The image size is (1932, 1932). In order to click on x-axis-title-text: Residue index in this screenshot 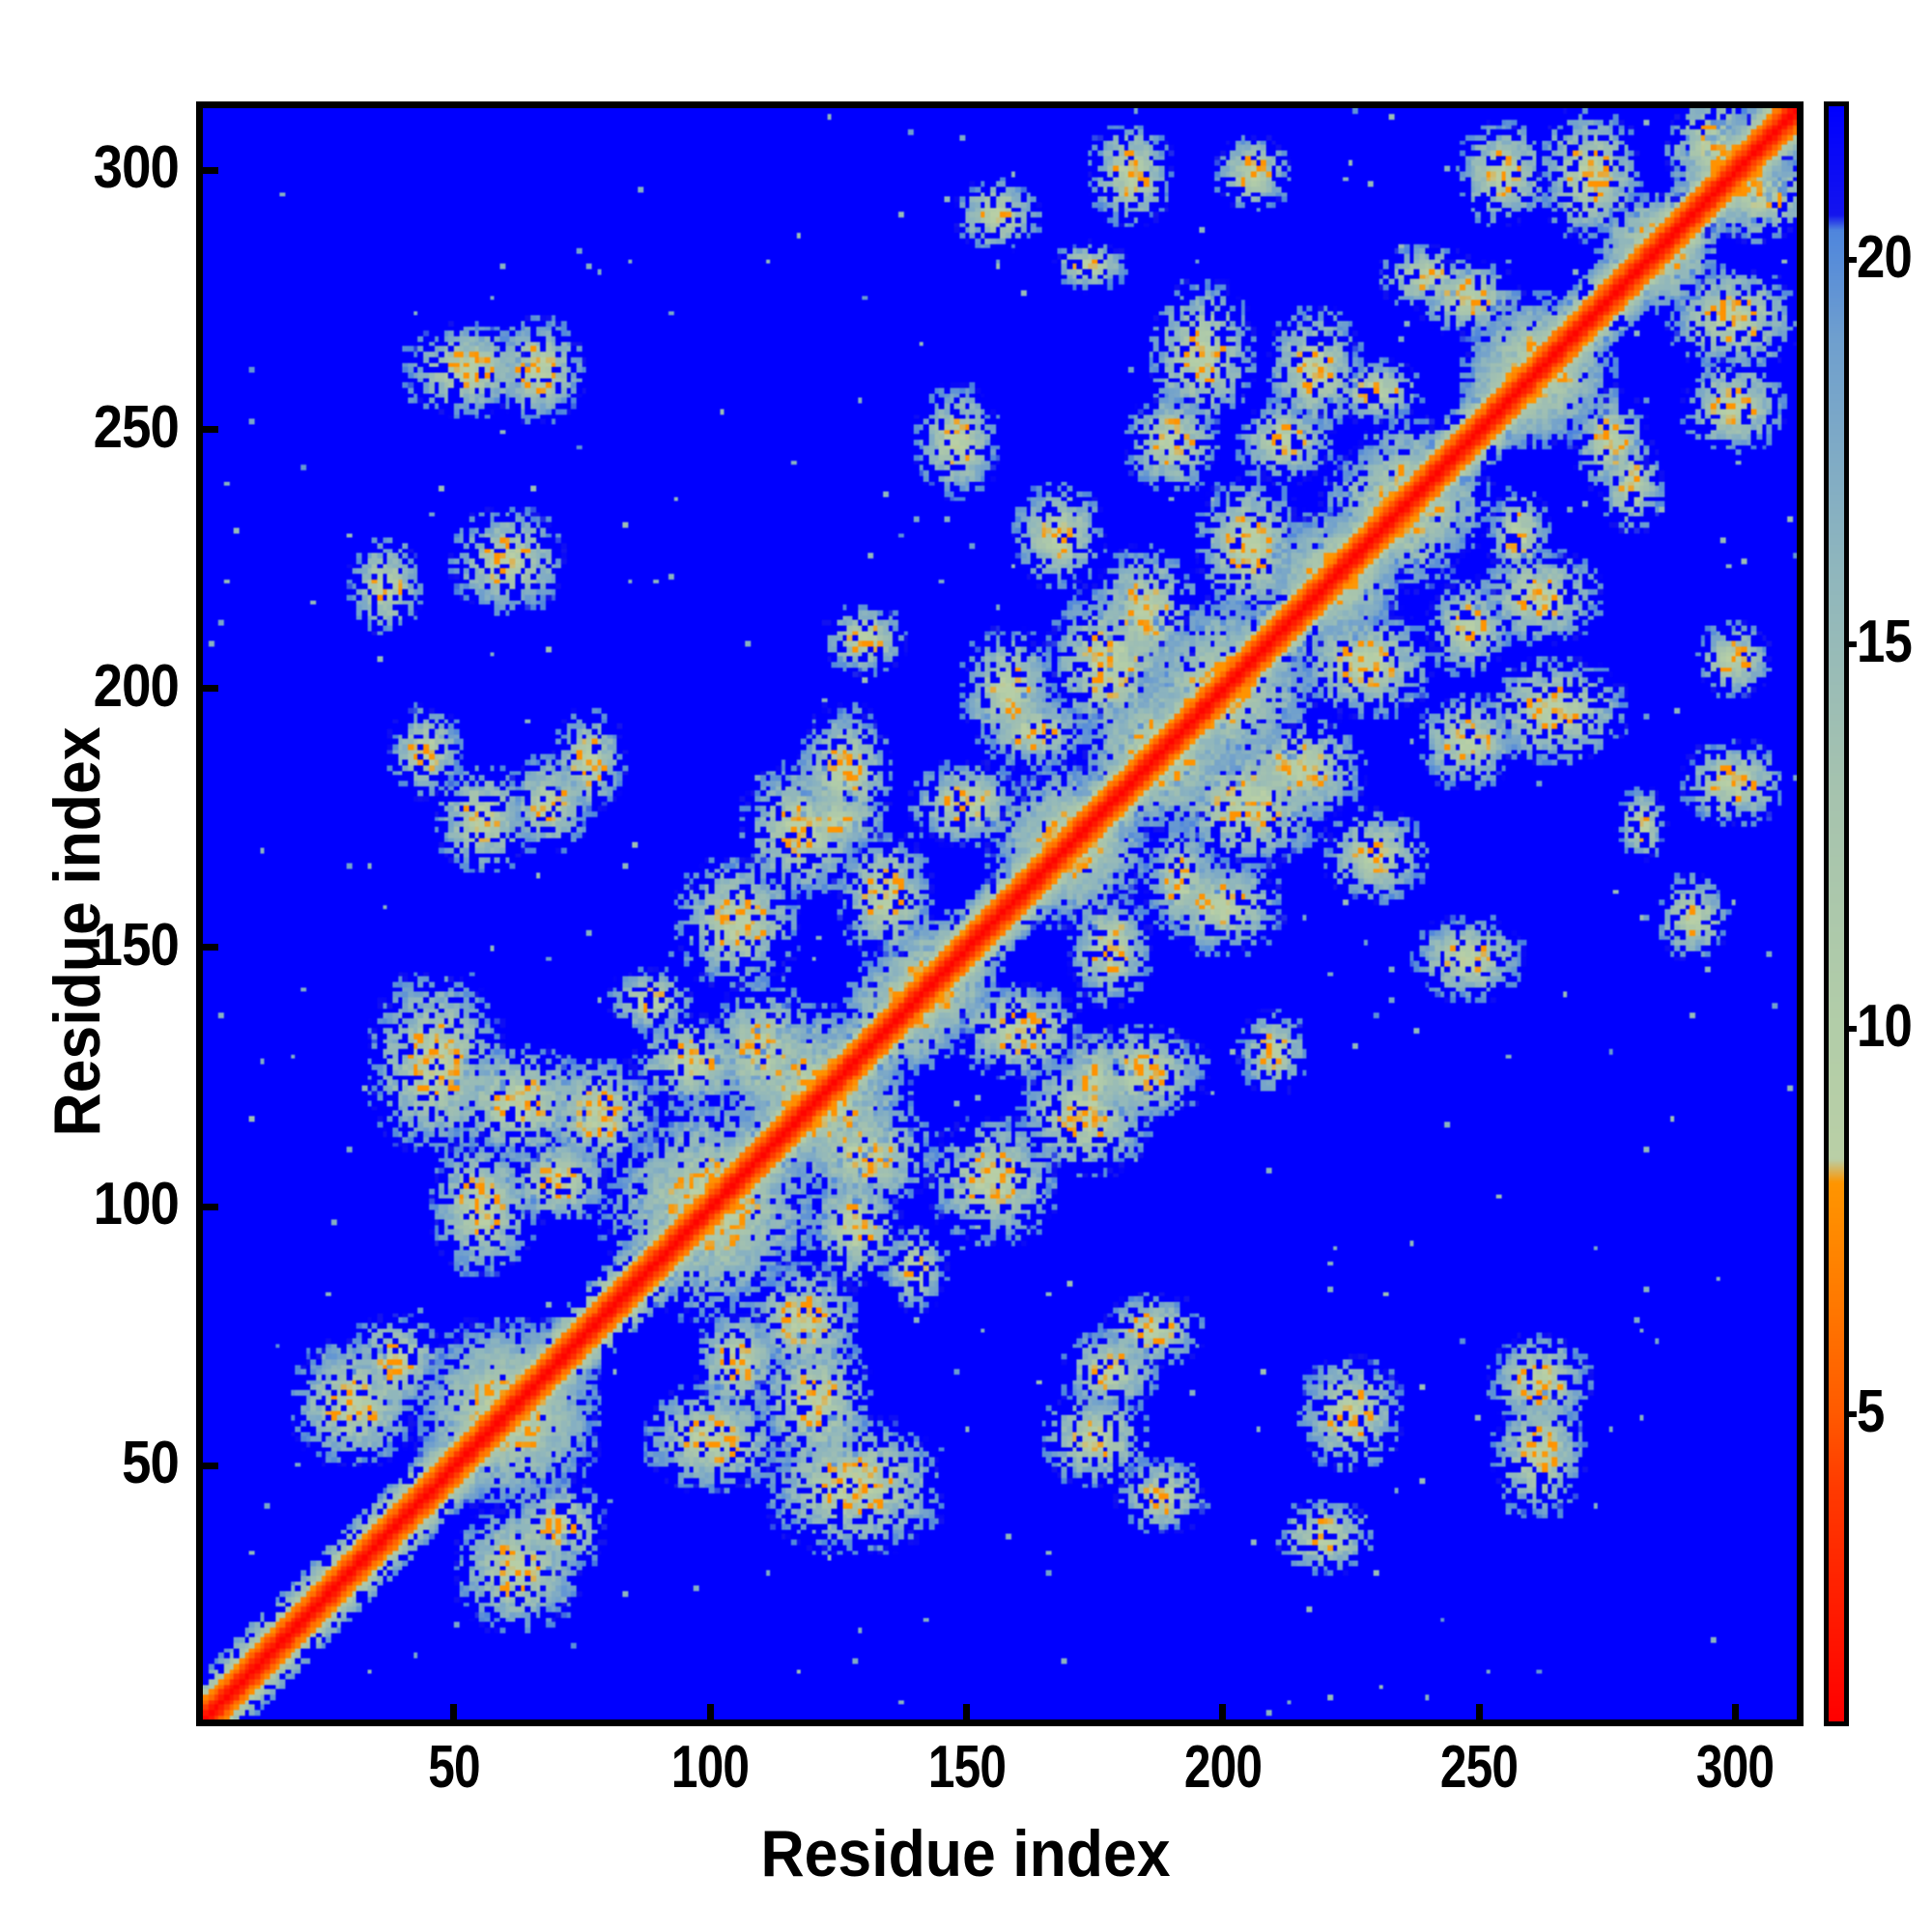, I will do `click(966, 1853)`.